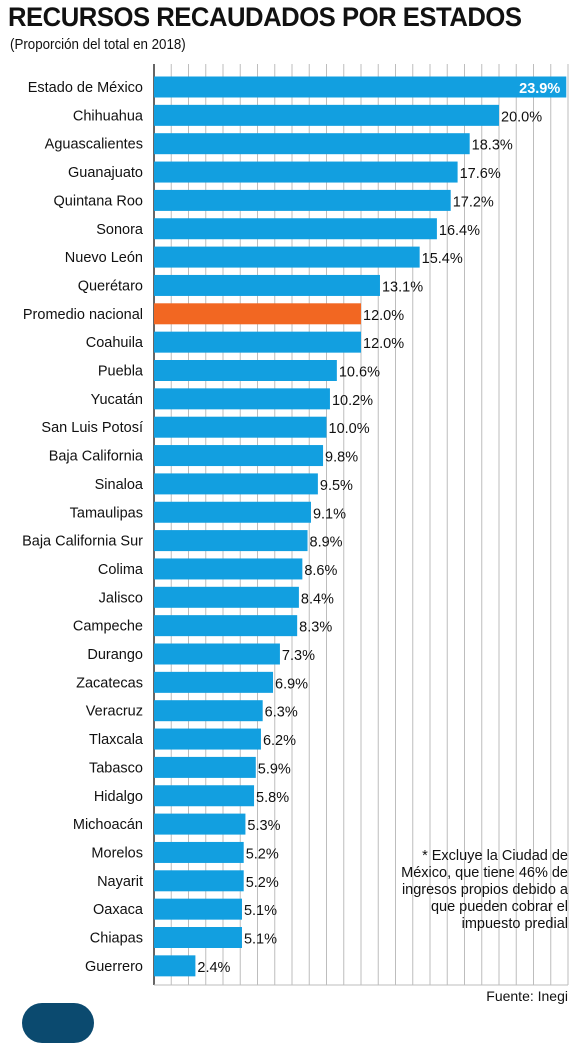  I want to click on category-label: Baja California, so click(96, 457).